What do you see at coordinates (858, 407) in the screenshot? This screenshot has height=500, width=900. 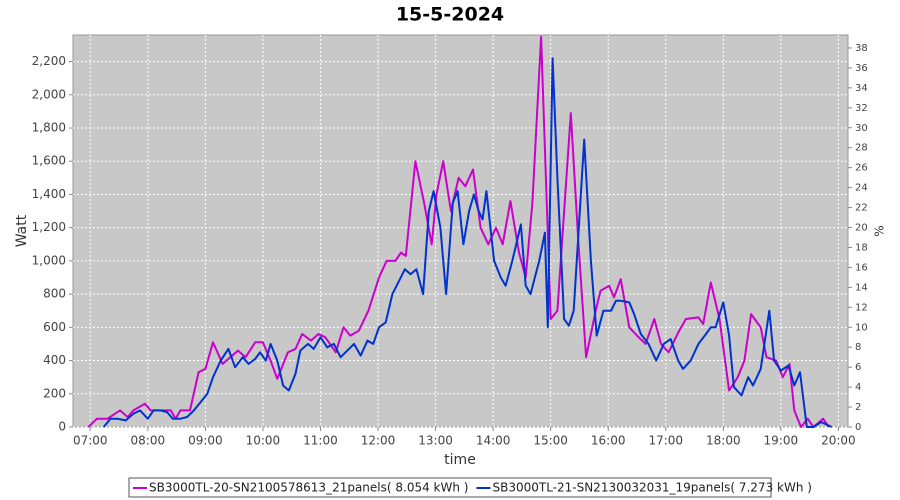 I see `y2-tick-label: 2` at bounding box center [858, 407].